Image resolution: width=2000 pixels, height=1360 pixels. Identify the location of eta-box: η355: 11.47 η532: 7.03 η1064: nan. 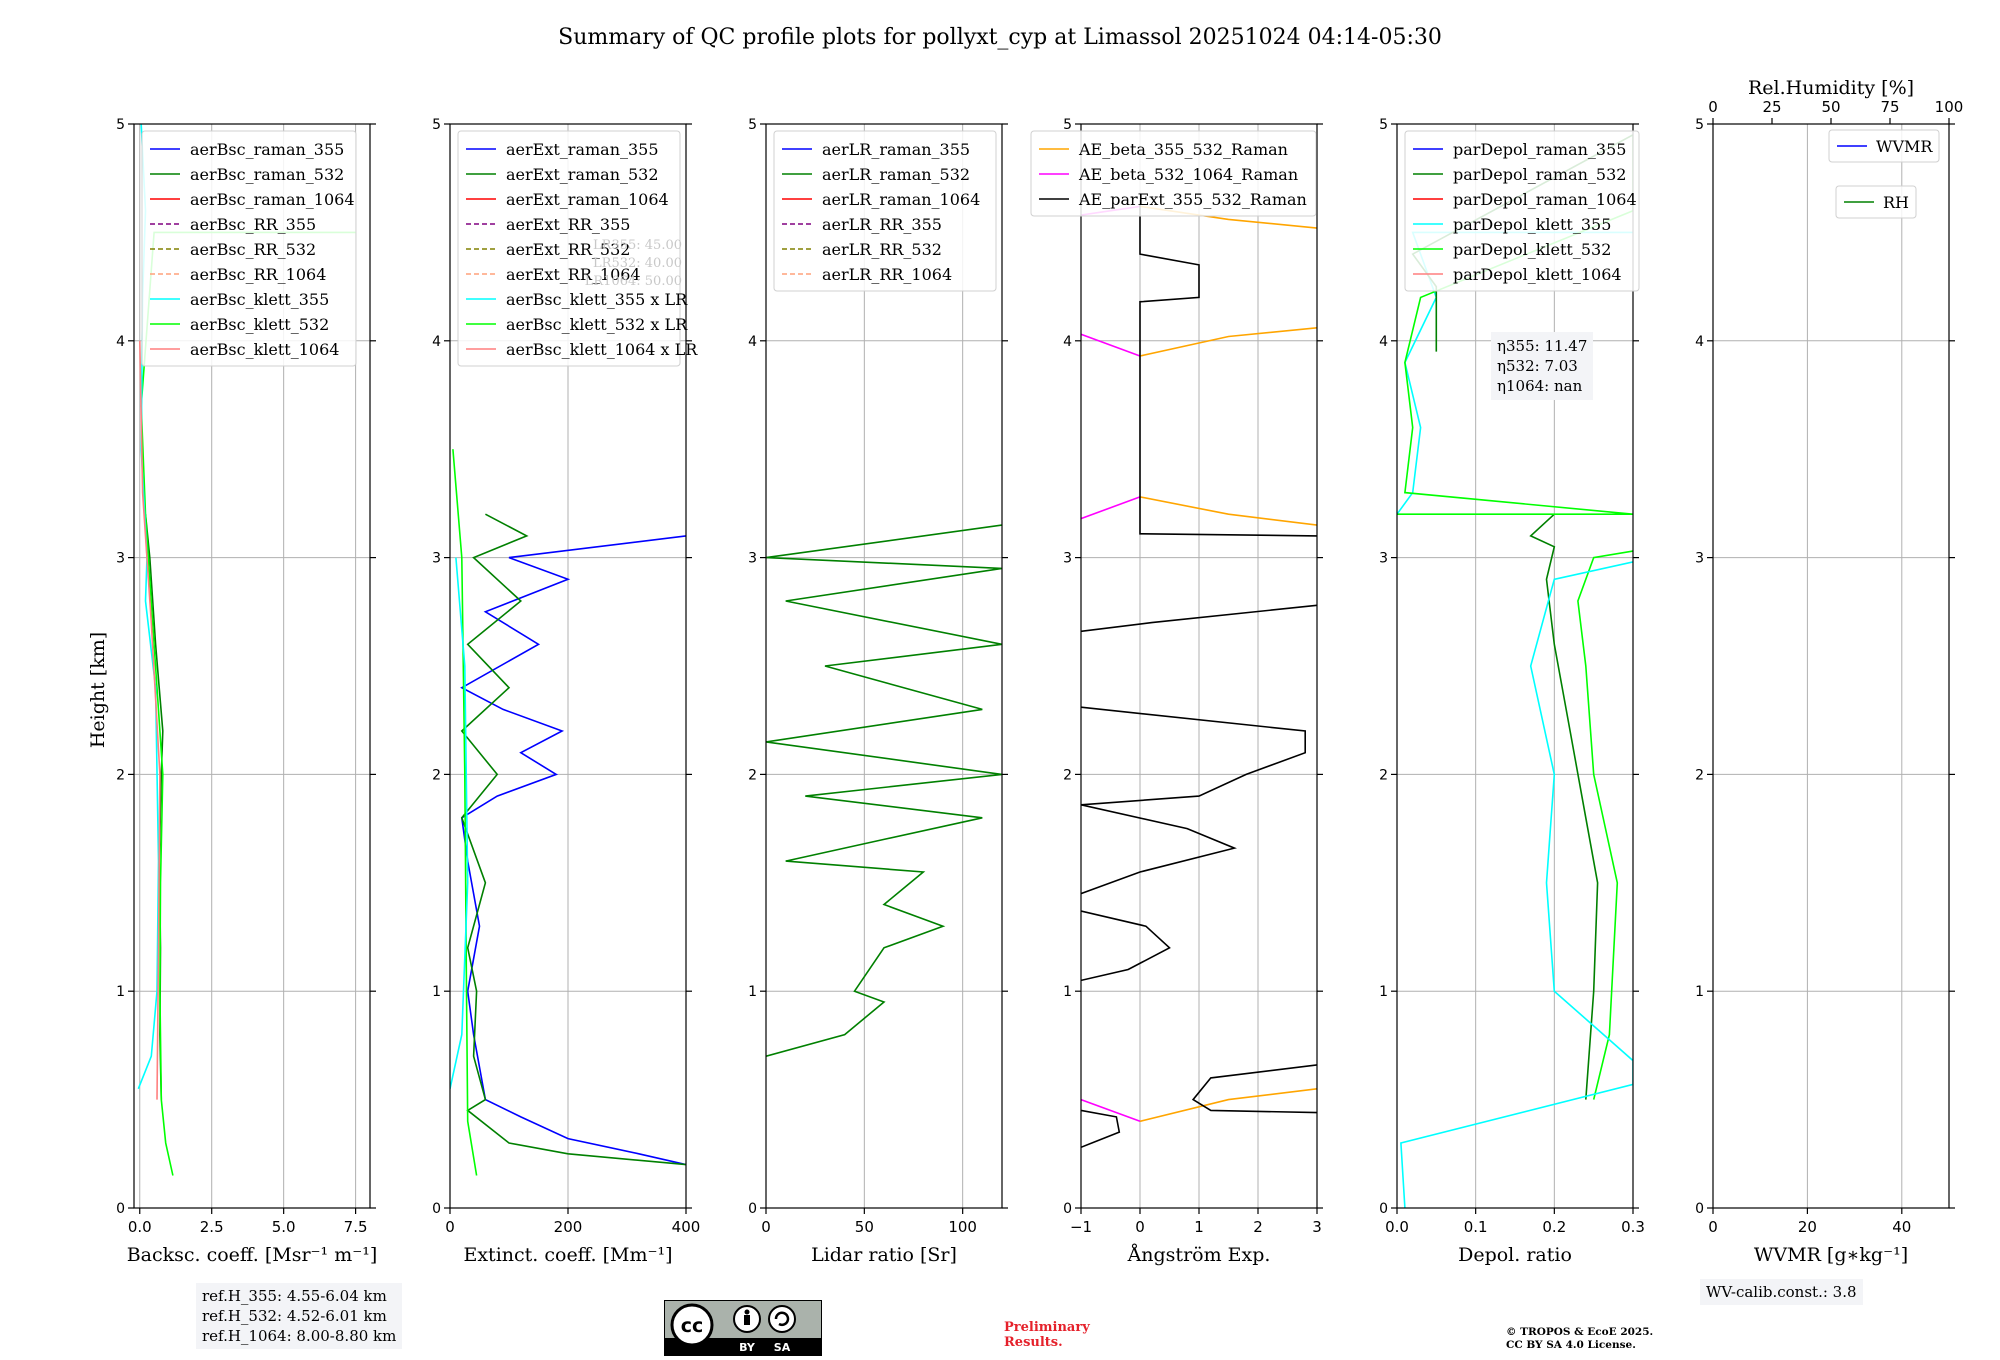
(1542, 366).